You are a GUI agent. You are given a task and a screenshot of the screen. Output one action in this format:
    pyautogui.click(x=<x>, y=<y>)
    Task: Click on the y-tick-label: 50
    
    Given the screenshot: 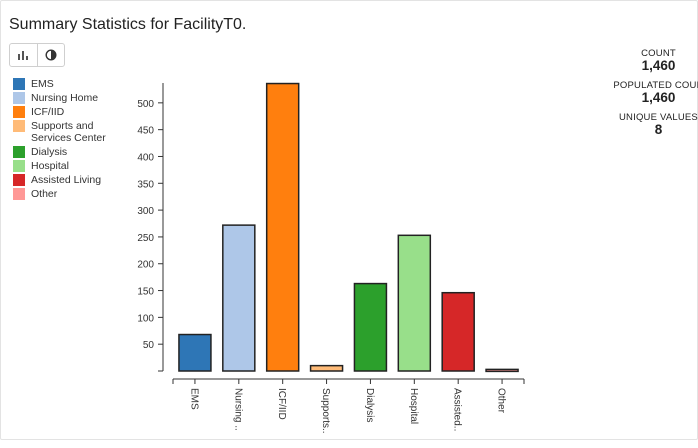 What is the action you would take?
    pyautogui.click(x=149, y=345)
    